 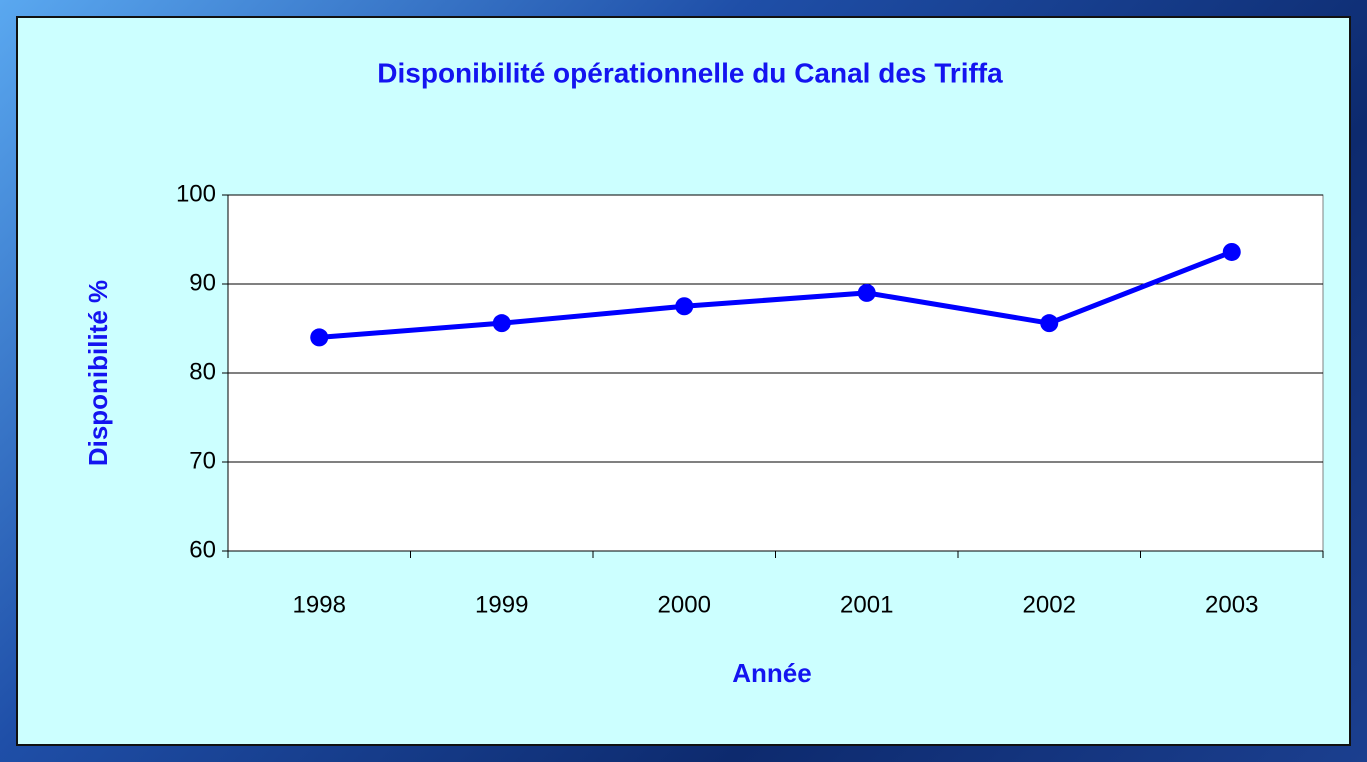 I want to click on y-tick-label: 80, so click(x=202, y=371).